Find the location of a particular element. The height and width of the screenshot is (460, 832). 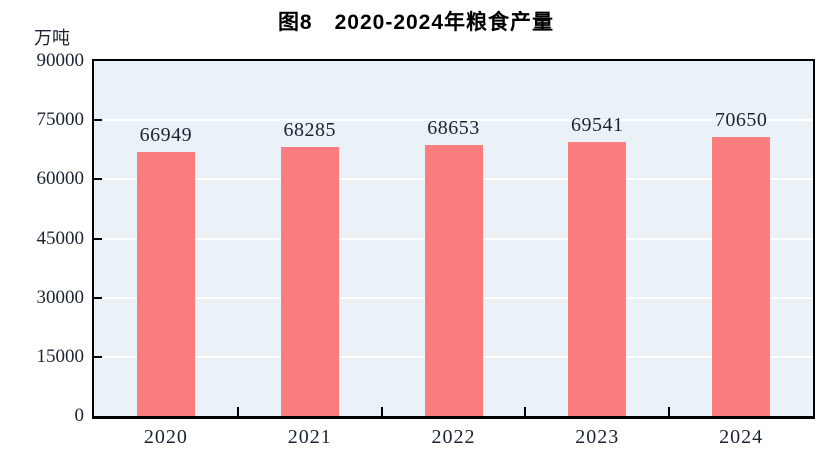

bar-2023 is located at coordinates (597, 278).